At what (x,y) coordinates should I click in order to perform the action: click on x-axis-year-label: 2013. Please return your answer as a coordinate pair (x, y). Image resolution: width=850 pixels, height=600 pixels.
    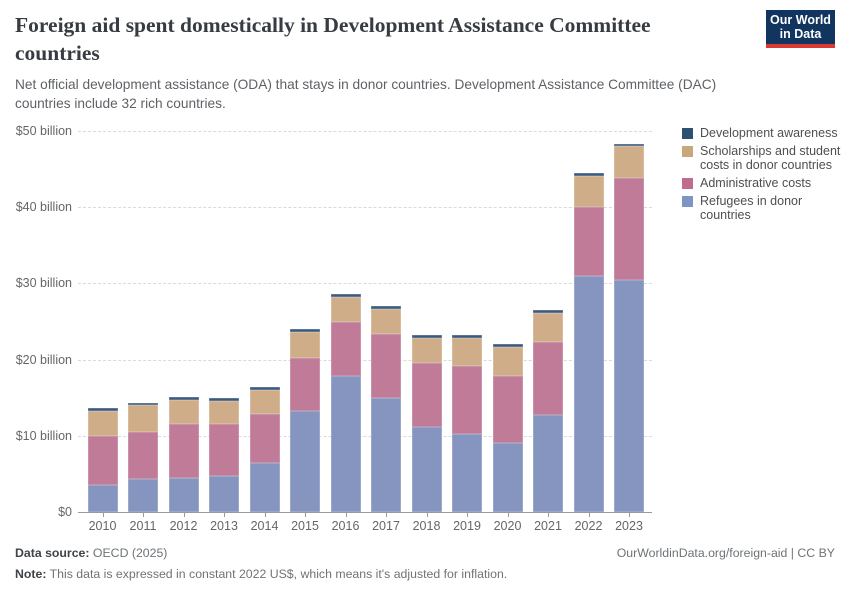
    Looking at the image, I should click on (224, 526).